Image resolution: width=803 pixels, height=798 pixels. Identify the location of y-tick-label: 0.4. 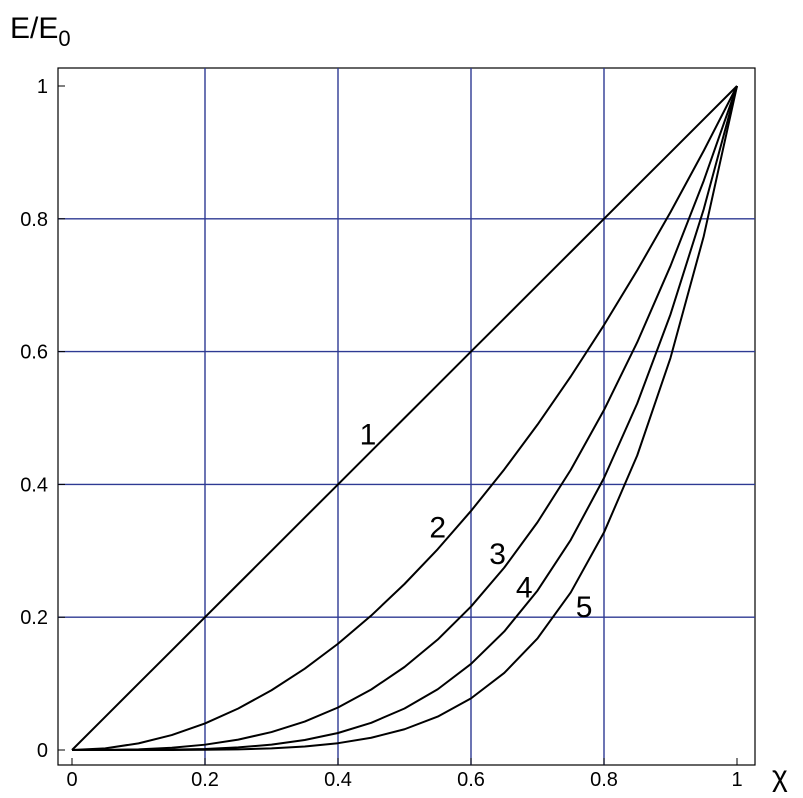
(34, 485).